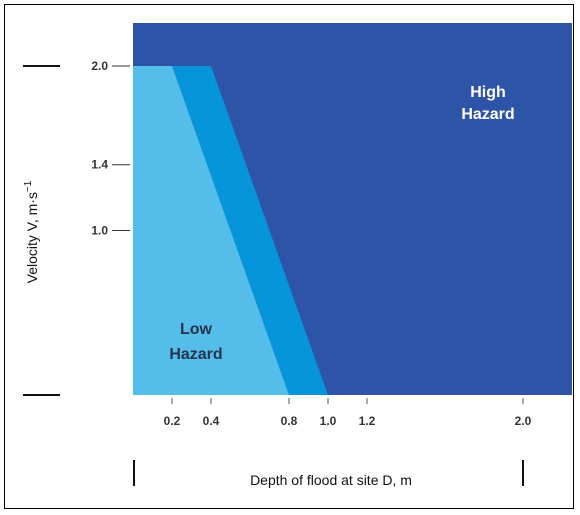 The width and height of the screenshot is (580, 515). Describe the element at coordinates (211, 421) in the screenshot. I see `x-tick-label-1: 0.4` at that location.